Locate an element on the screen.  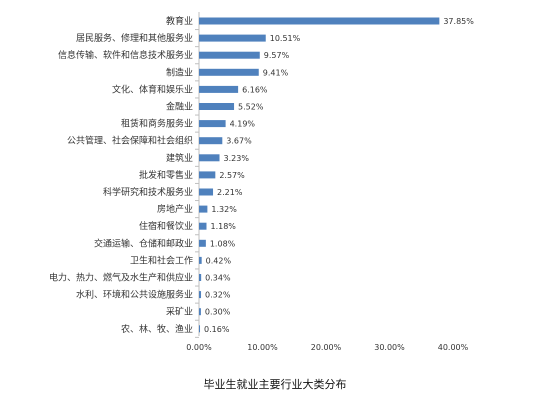
x-tick-label: 0.00% is located at coordinates (199, 347).